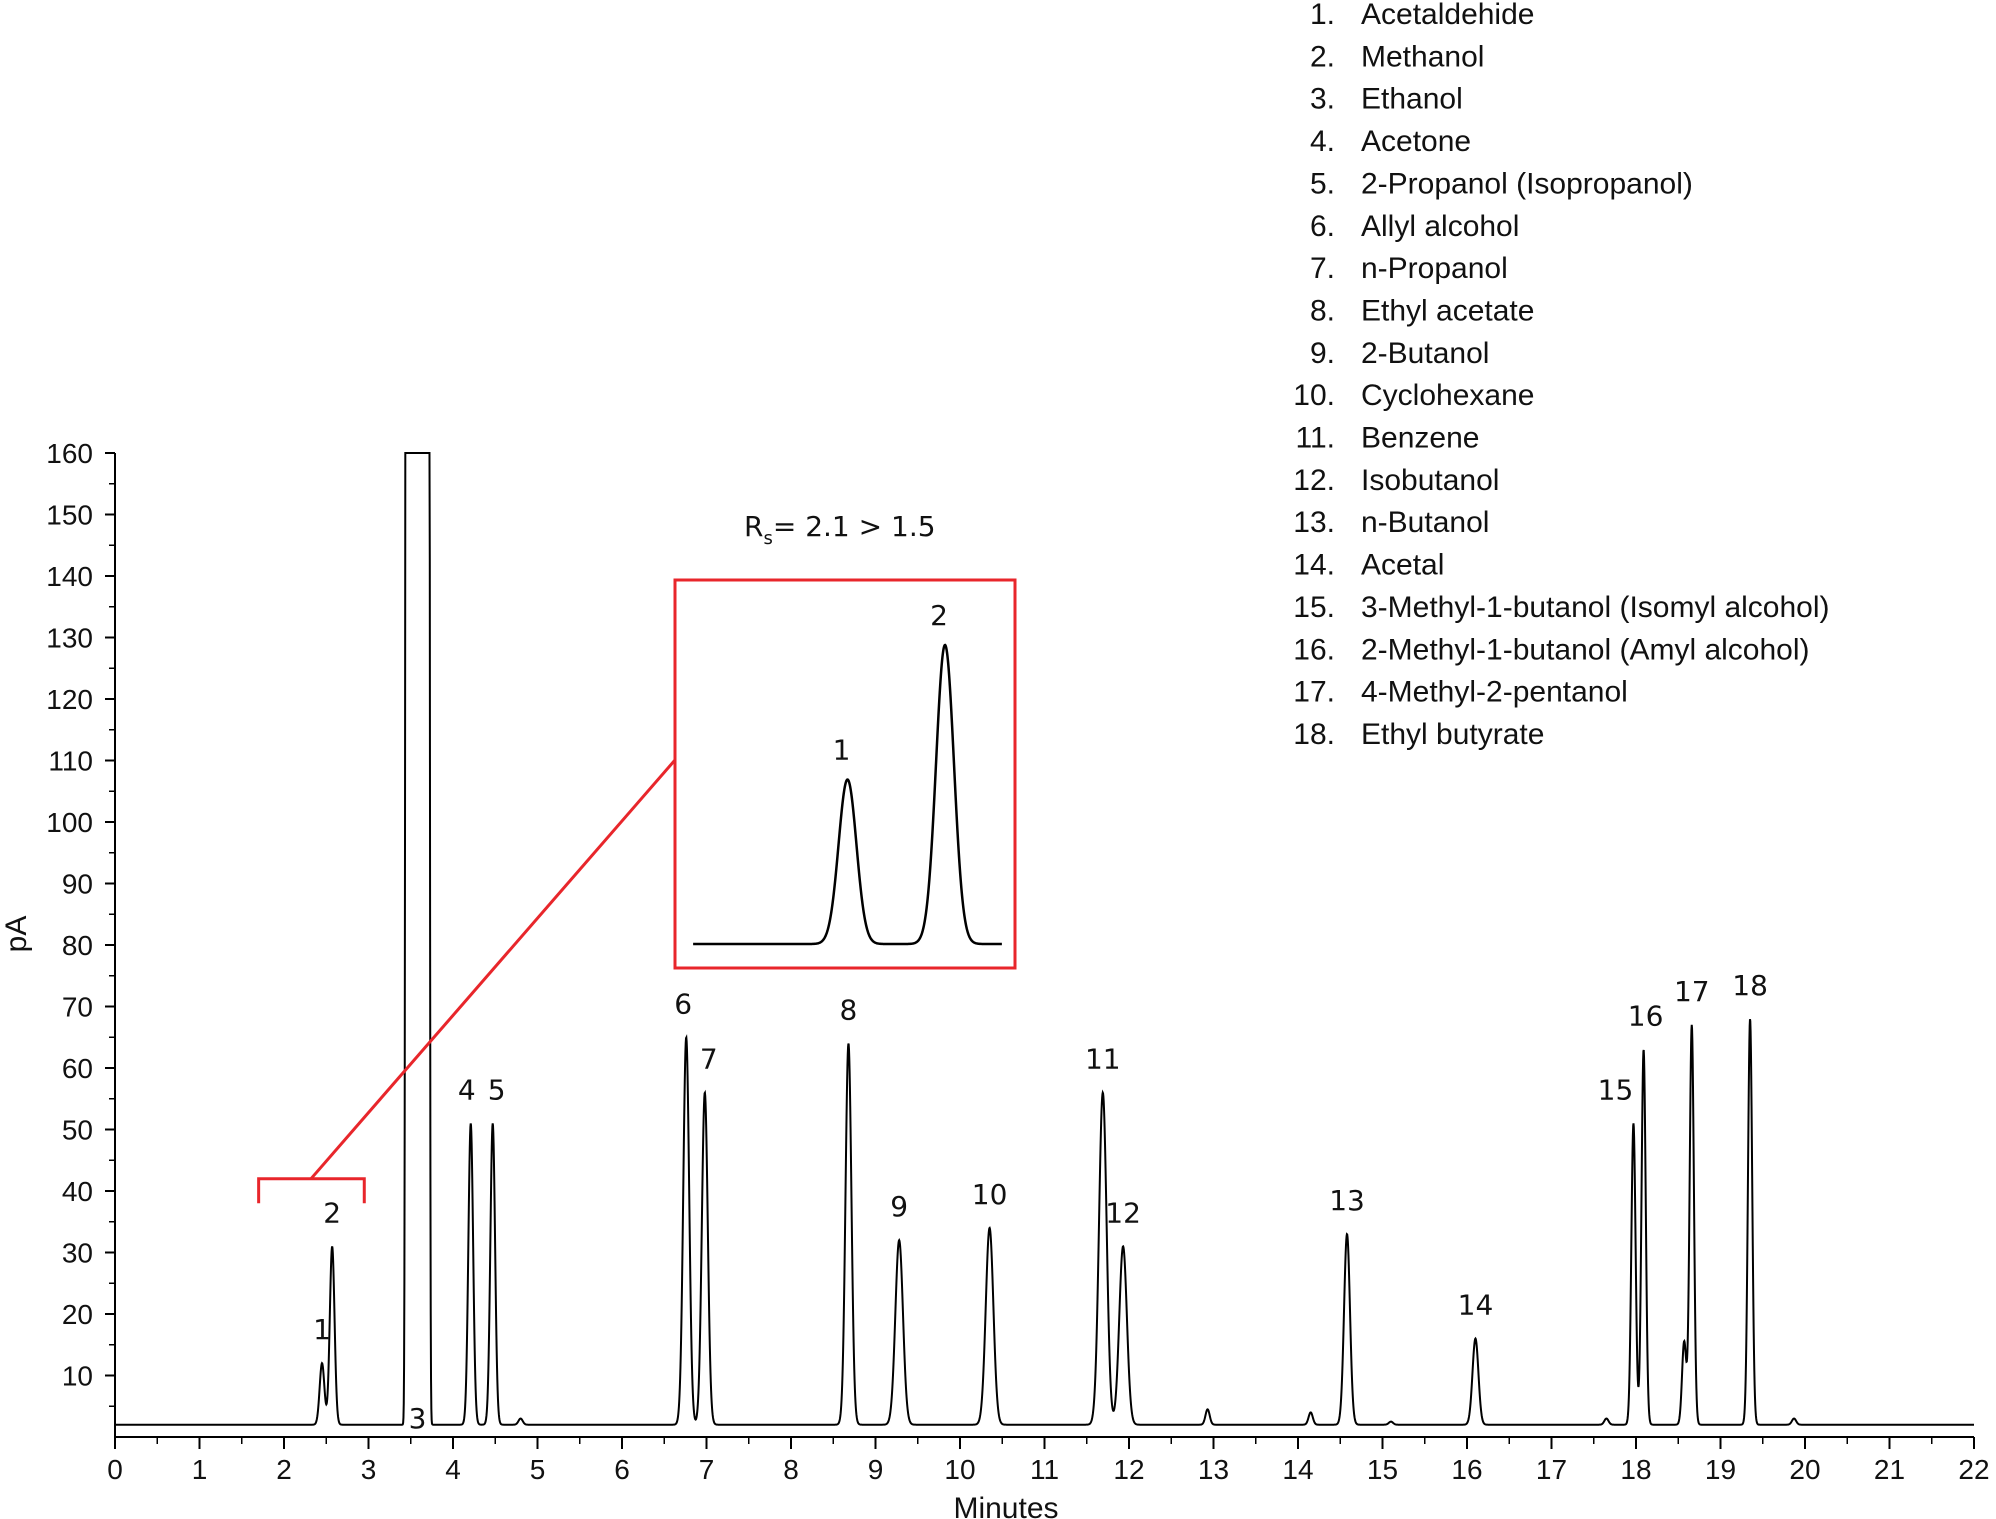 The height and width of the screenshot is (1519, 1996). I want to click on x-tick-label: 5, so click(538, 1469).